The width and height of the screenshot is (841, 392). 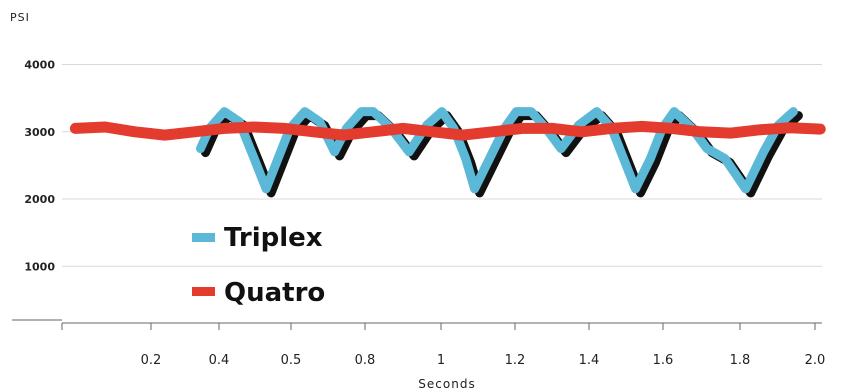 What do you see at coordinates (515, 360) in the screenshot?
I see `x-tick-label: 1.2` at bounding box center [515, 360].